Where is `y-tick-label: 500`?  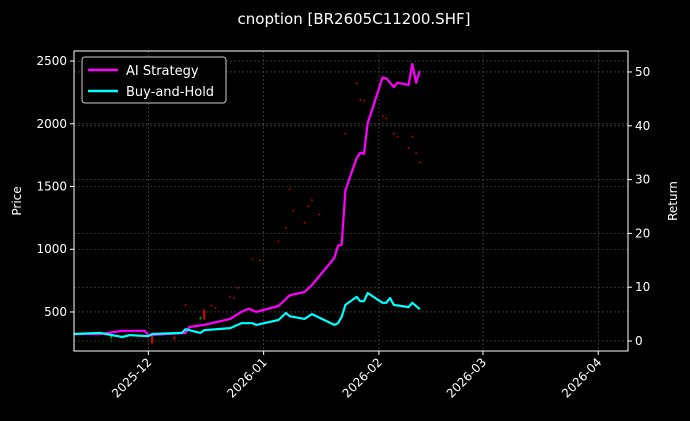
y-tick-label: 500 is located at coordinates (55, 312).